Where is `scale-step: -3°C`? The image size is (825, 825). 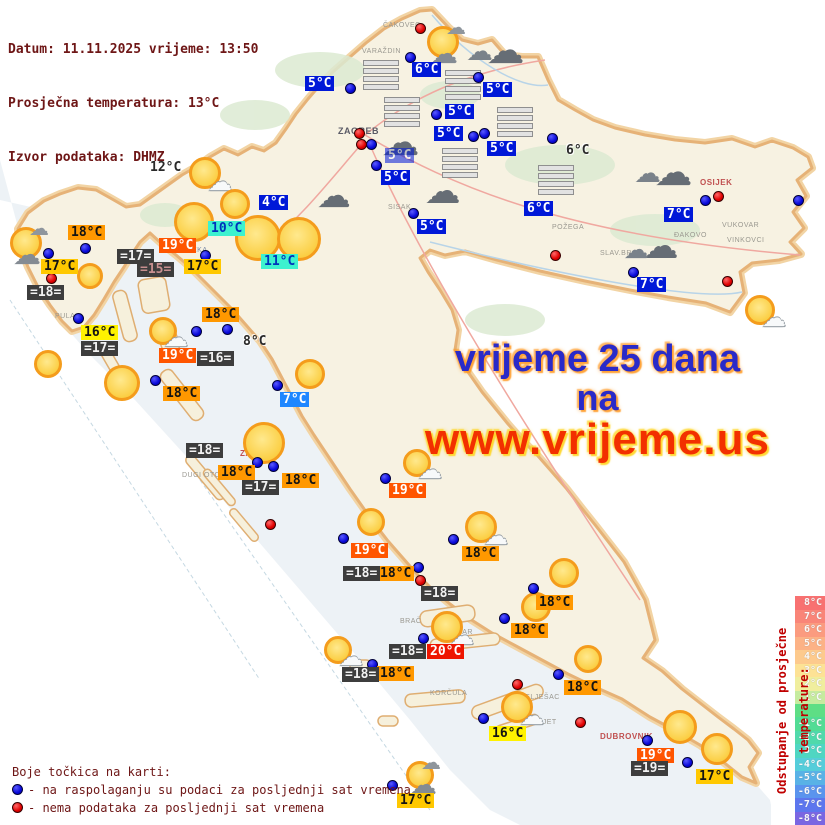 scale-step: -3°C is located at coordinates (810, 751).